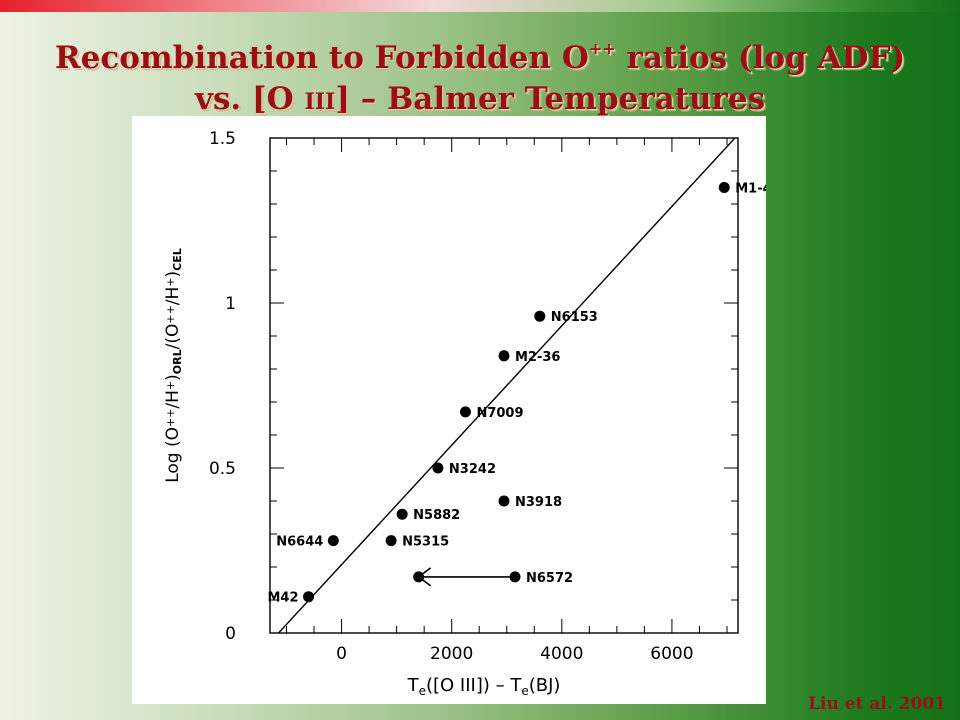 The height and width of the screenshot is (720, 960). Describe the element at coordinates (173, 455) in the screenshot. I see `y-axis-label-text: Log (O` at that location.